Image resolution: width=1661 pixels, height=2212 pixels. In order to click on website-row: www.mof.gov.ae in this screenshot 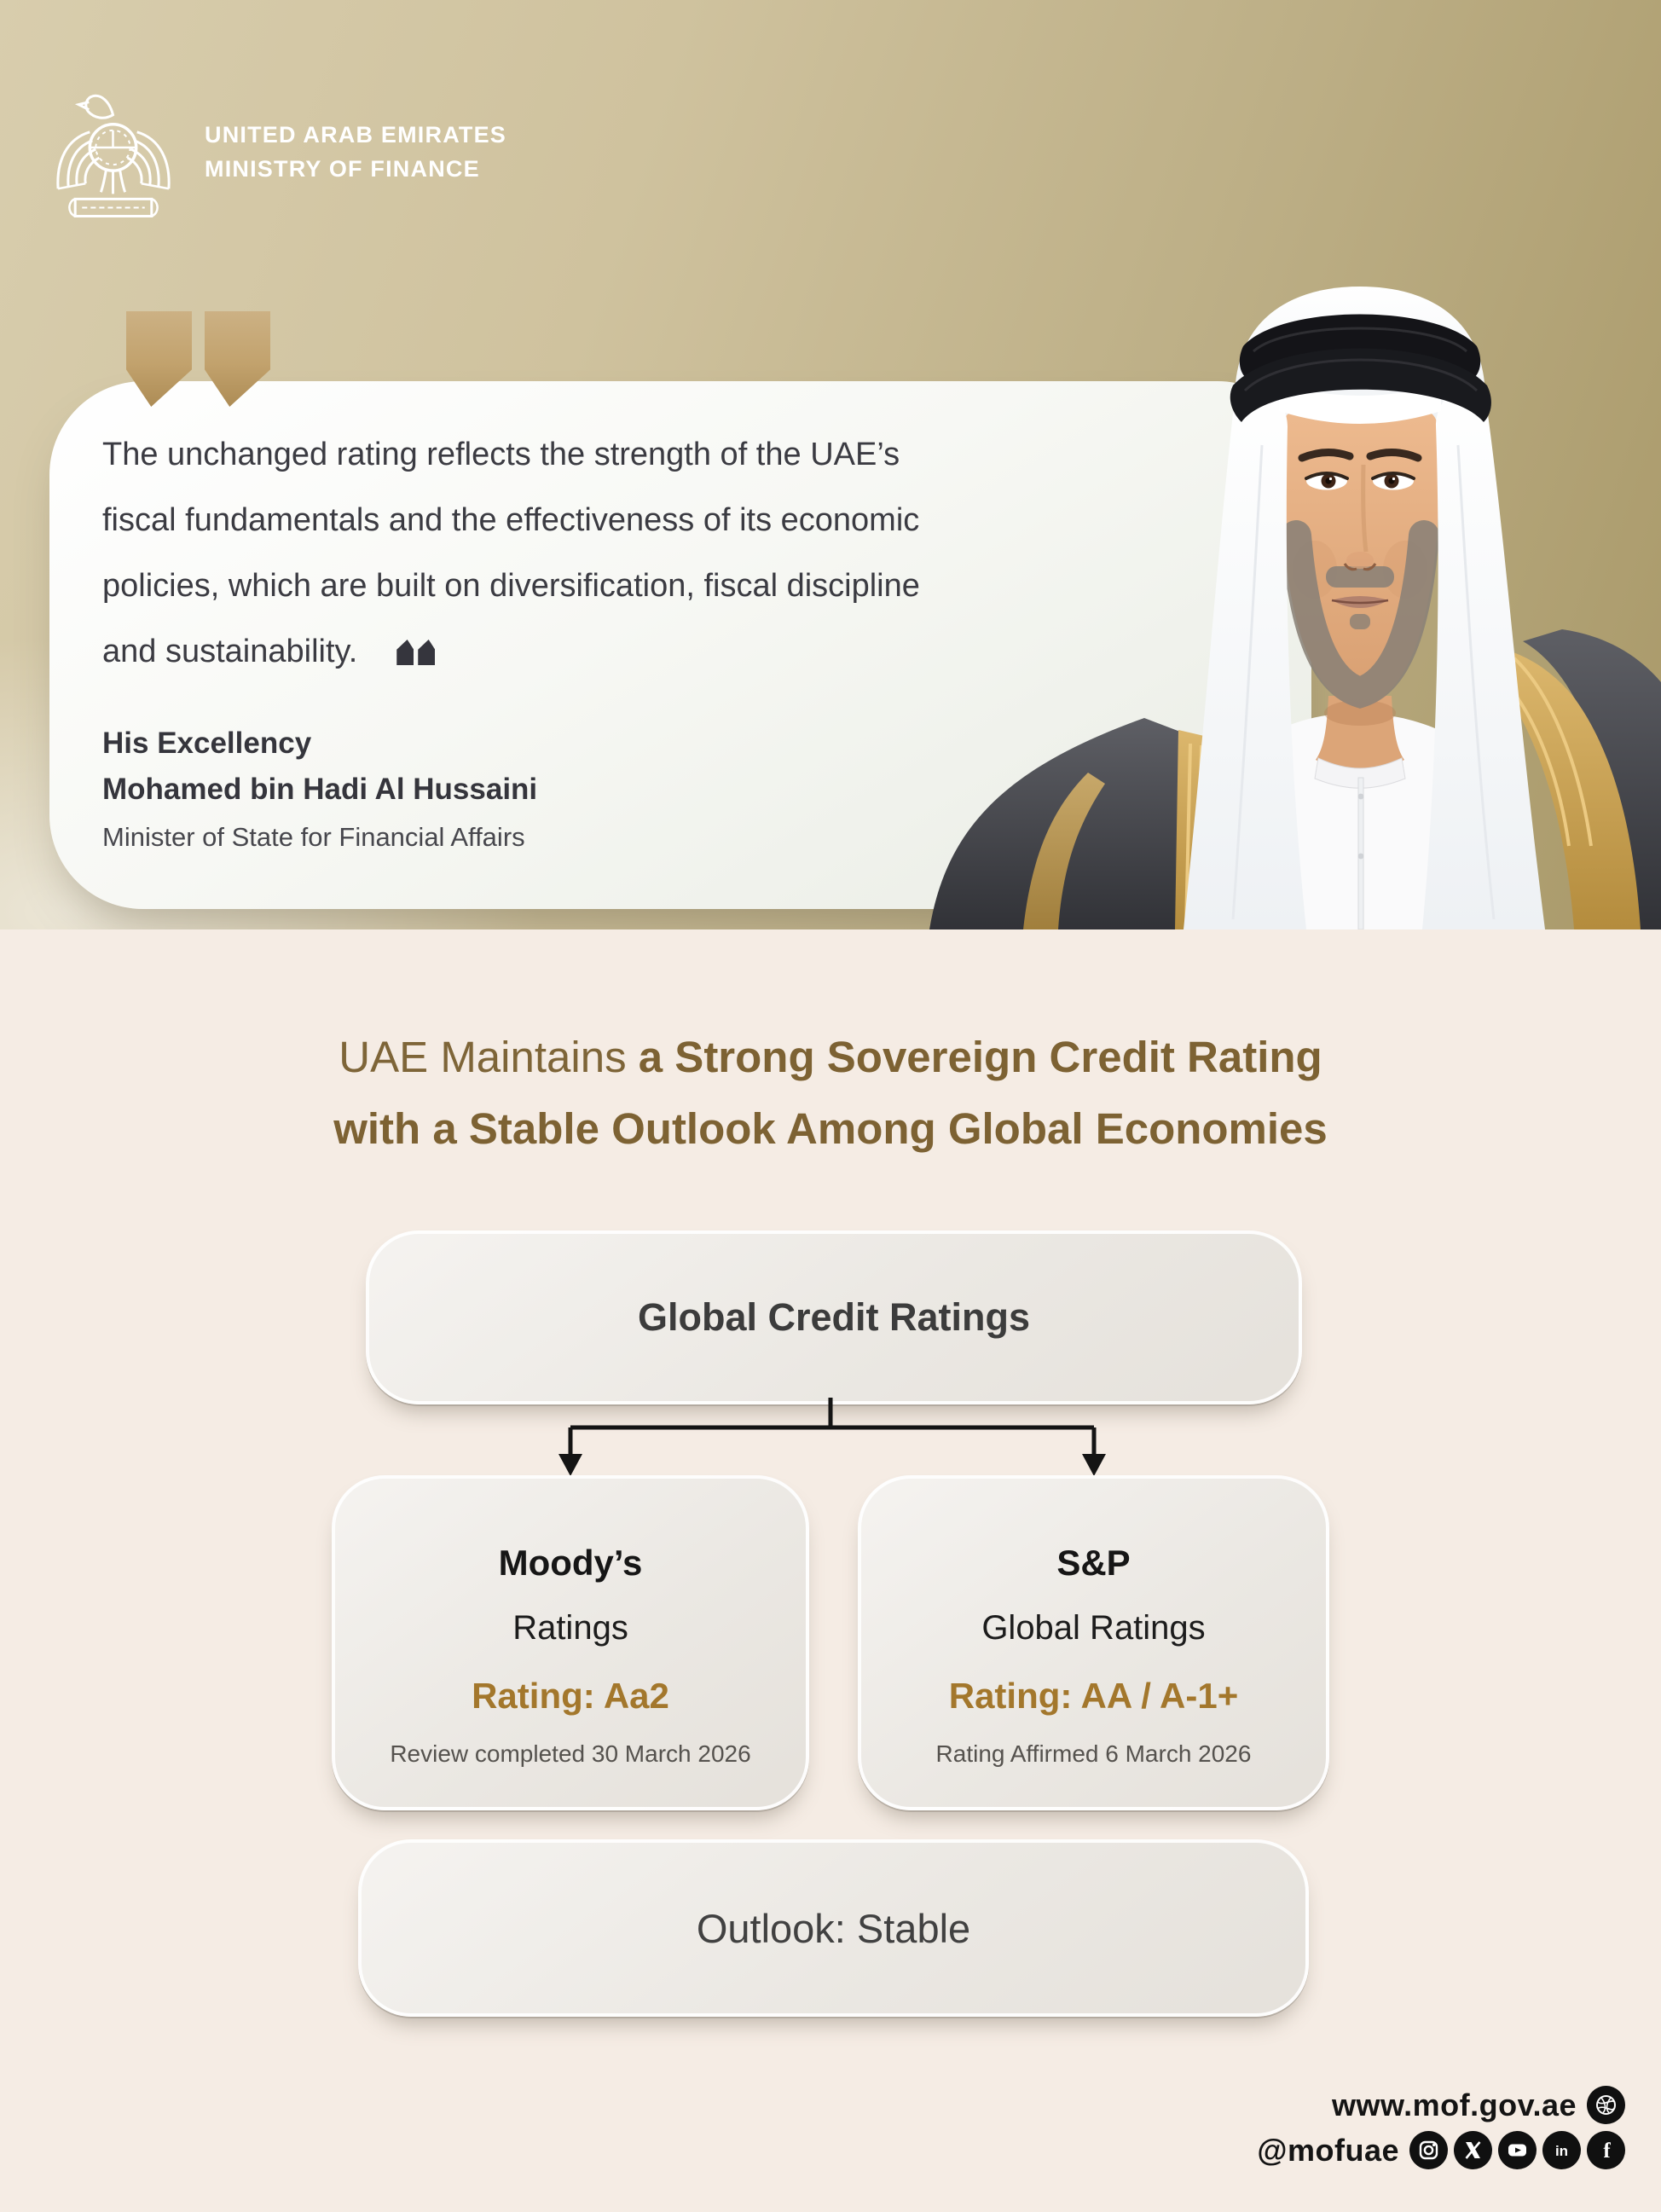, I will do `click(1478, 2105)`.